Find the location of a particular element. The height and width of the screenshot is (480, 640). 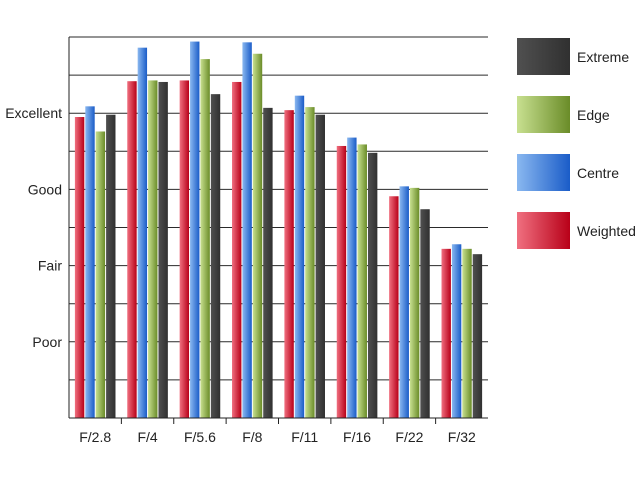

x-tick-label: F/8 is located at coordinates (252, 437).